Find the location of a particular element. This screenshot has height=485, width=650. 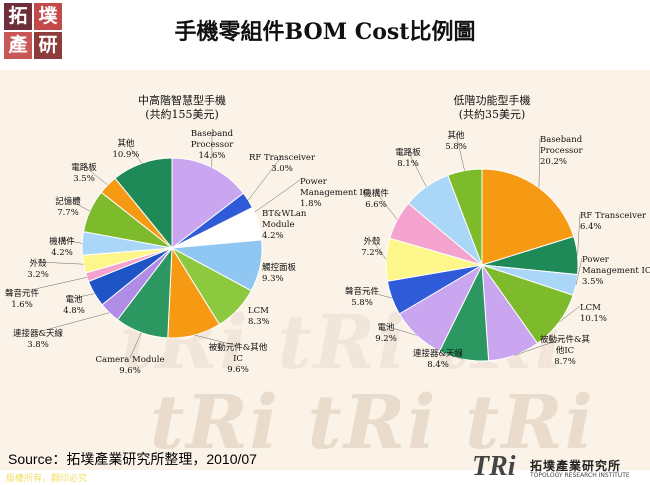

slice-label: 電池 4.8% is located at coordinates (74, 305).